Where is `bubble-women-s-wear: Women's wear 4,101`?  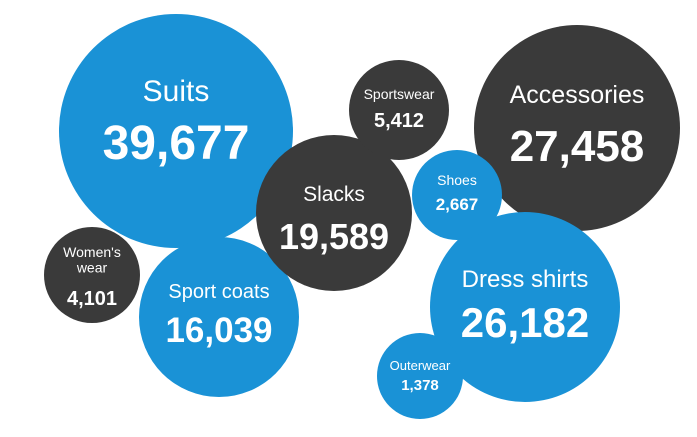 bubble-women-s-wear: Women's wear 4,101 is located at coordinates (92, 275).